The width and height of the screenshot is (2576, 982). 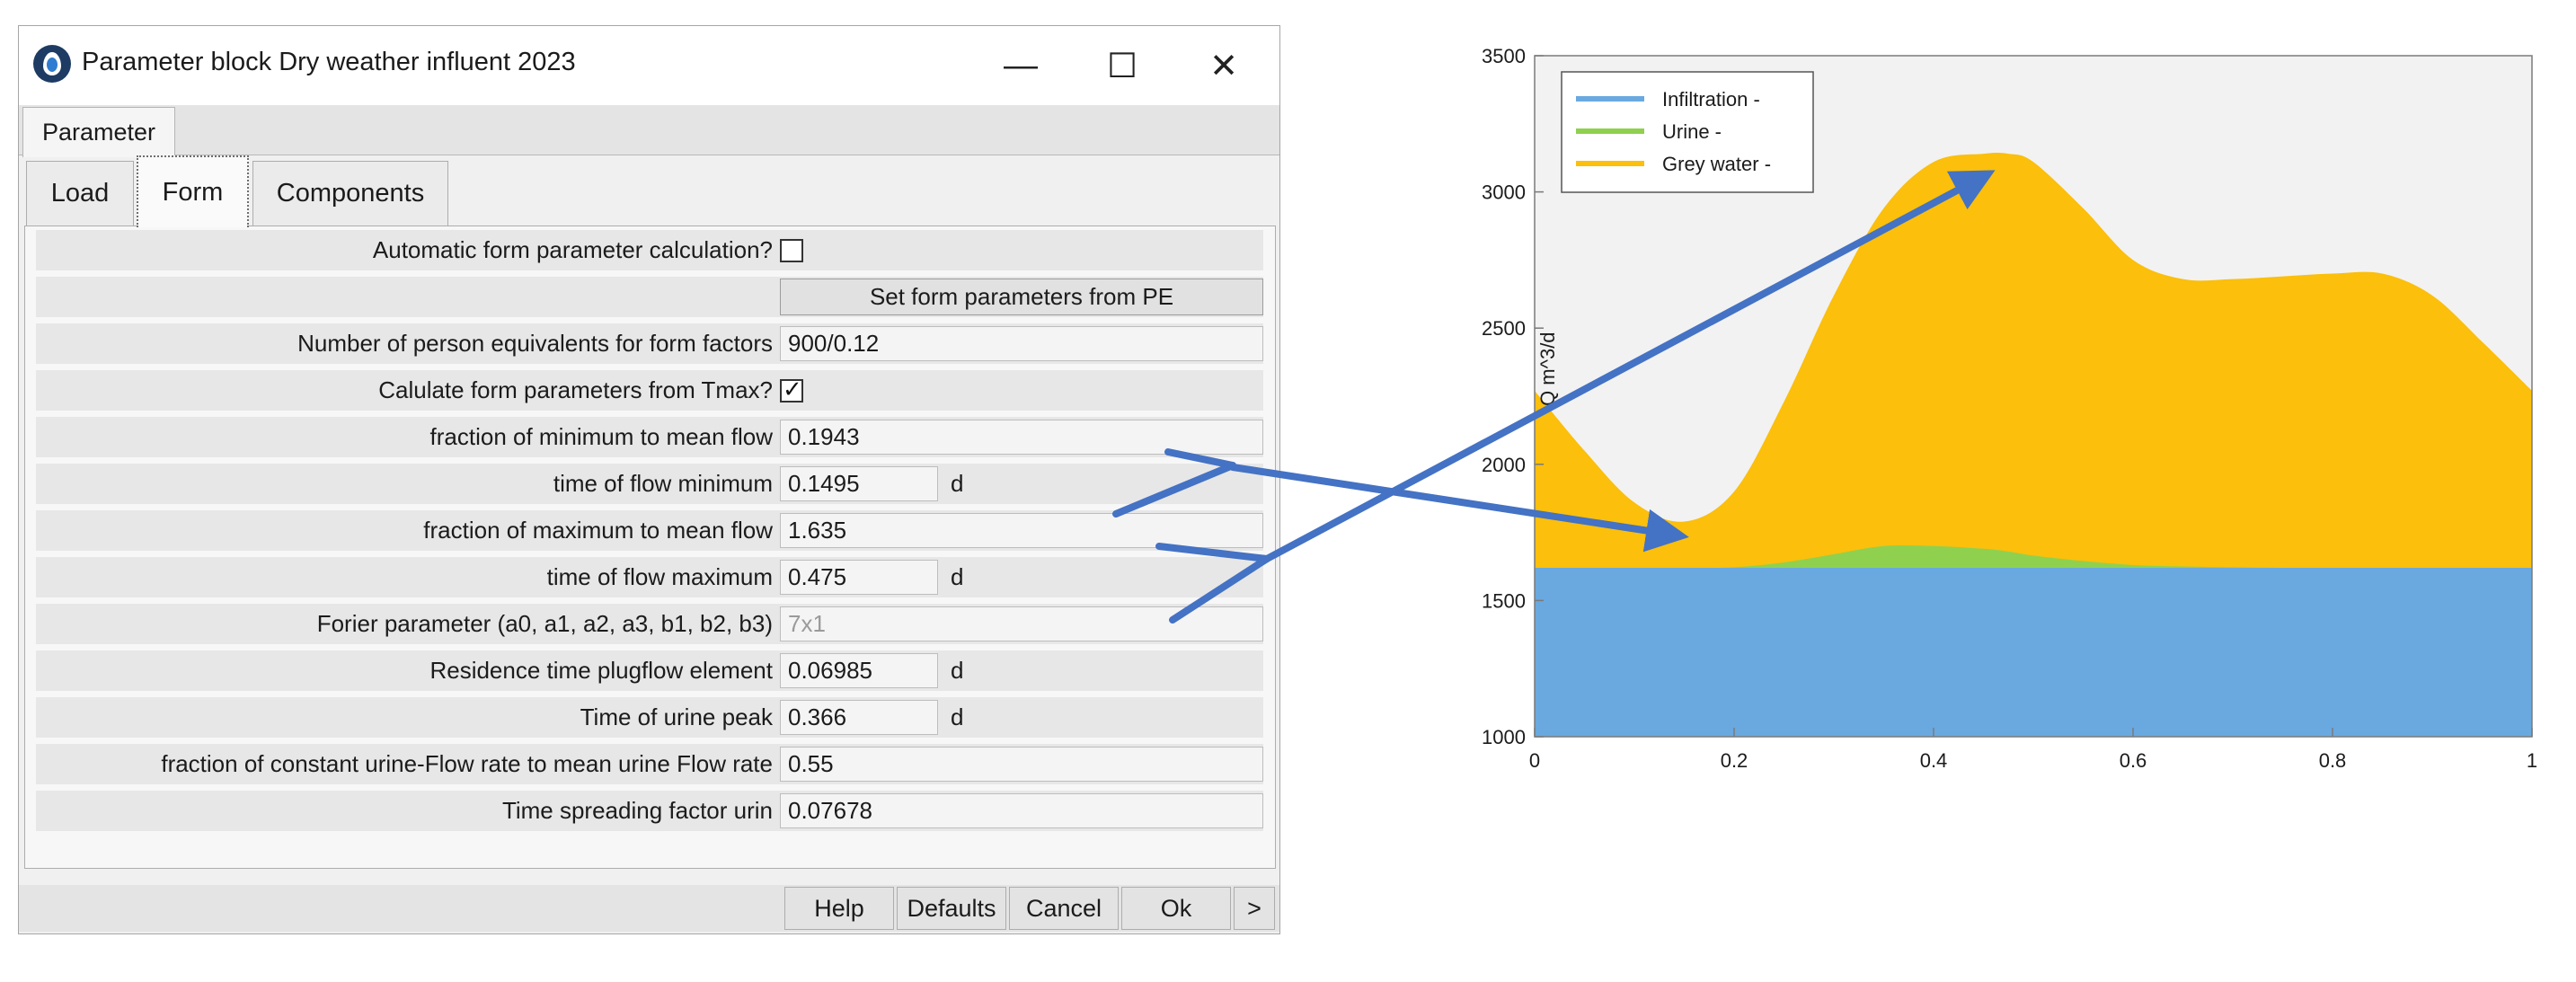 I want to click on chart-legend: Infiltration - Urine - Grey water -, so click(x=1687, y=132).